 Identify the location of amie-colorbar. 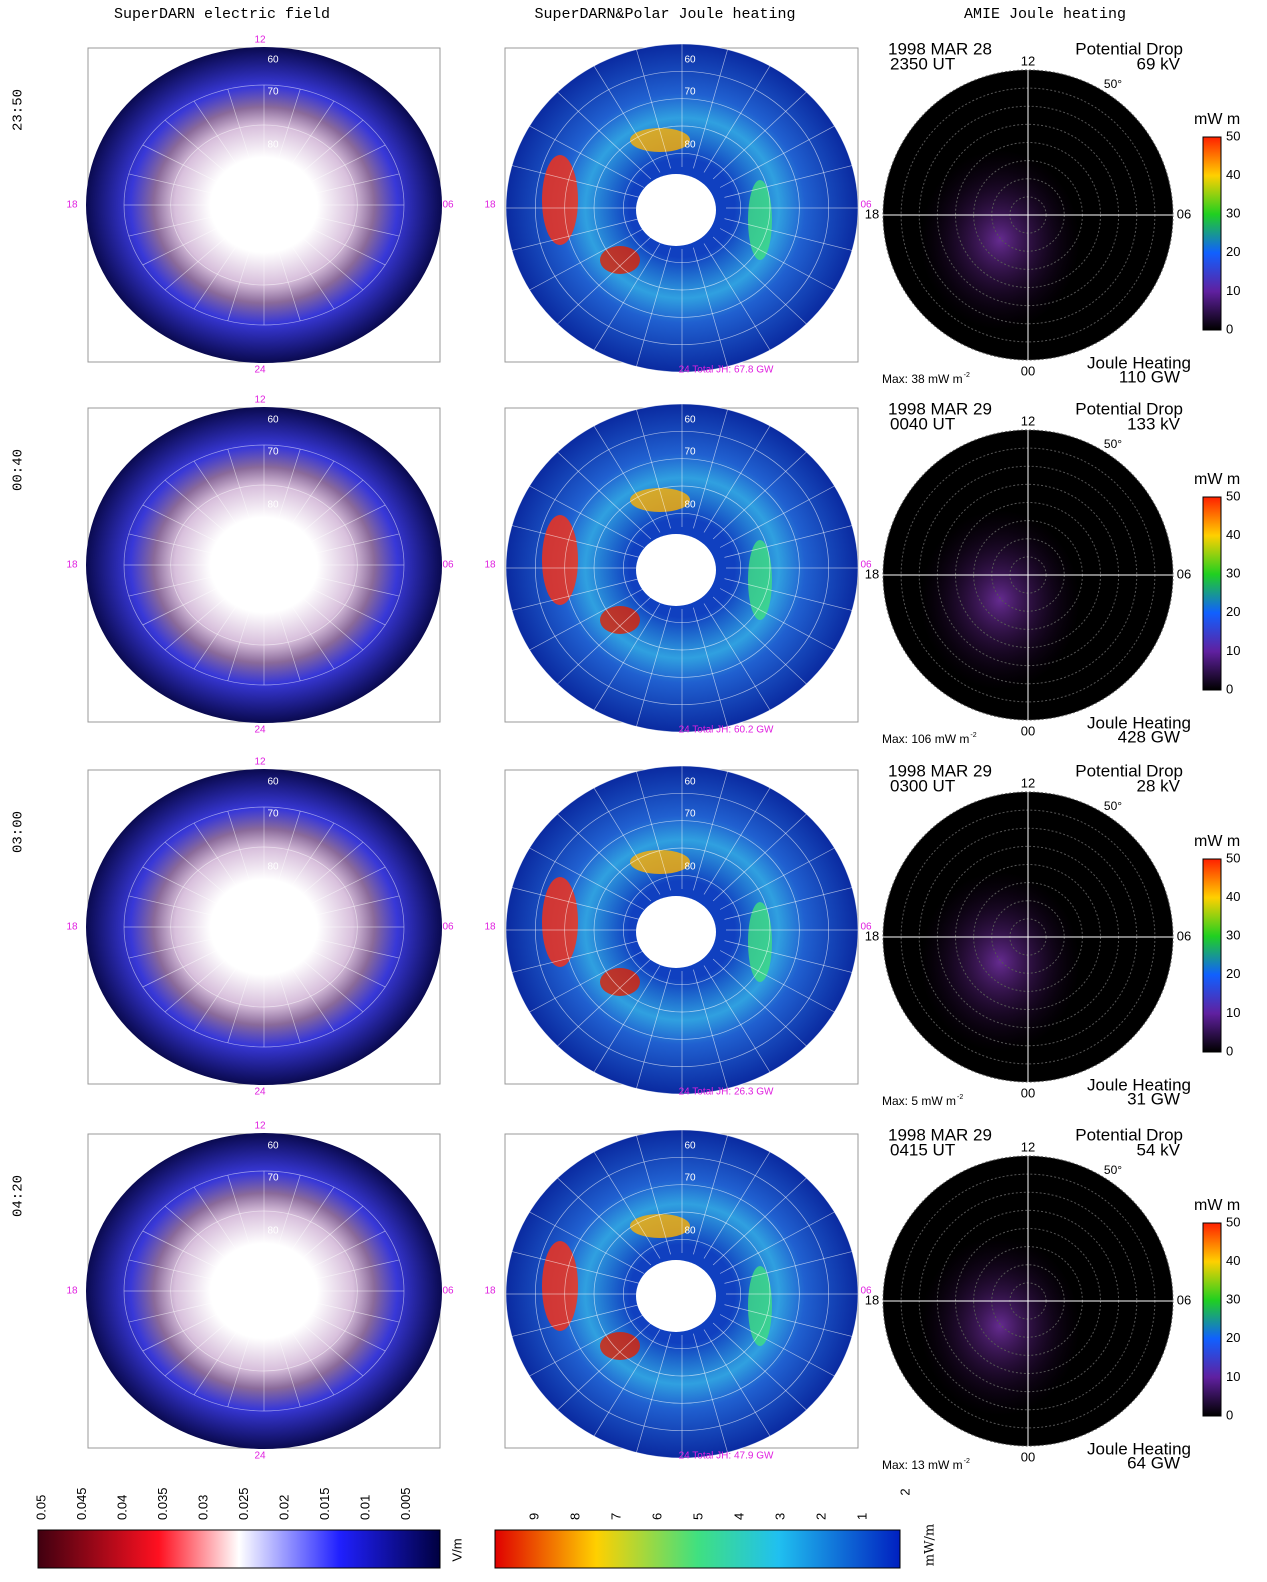
(1212, 1319).